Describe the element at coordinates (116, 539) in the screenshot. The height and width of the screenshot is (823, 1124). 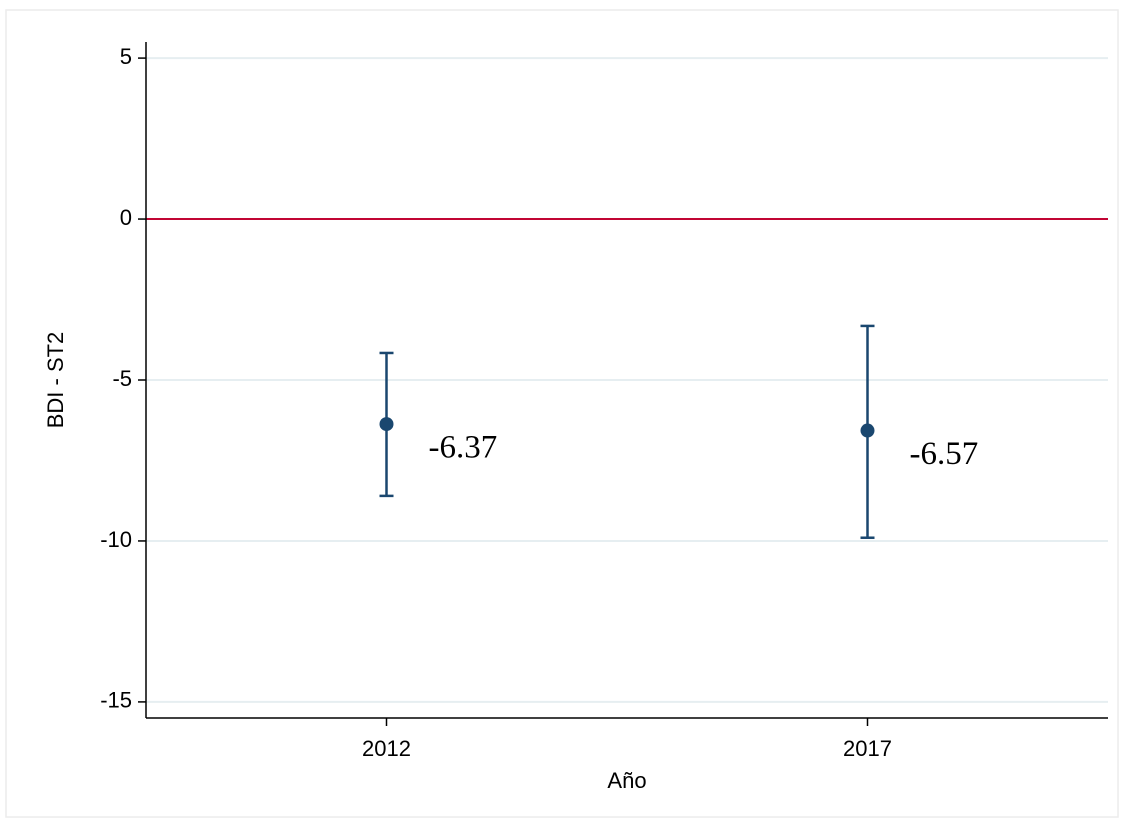
I see `y-tick-label: -10` at that location.